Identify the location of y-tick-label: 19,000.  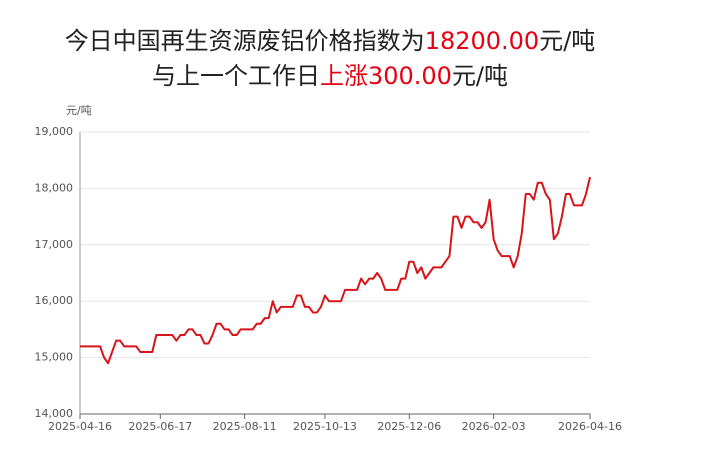
(54, 131).